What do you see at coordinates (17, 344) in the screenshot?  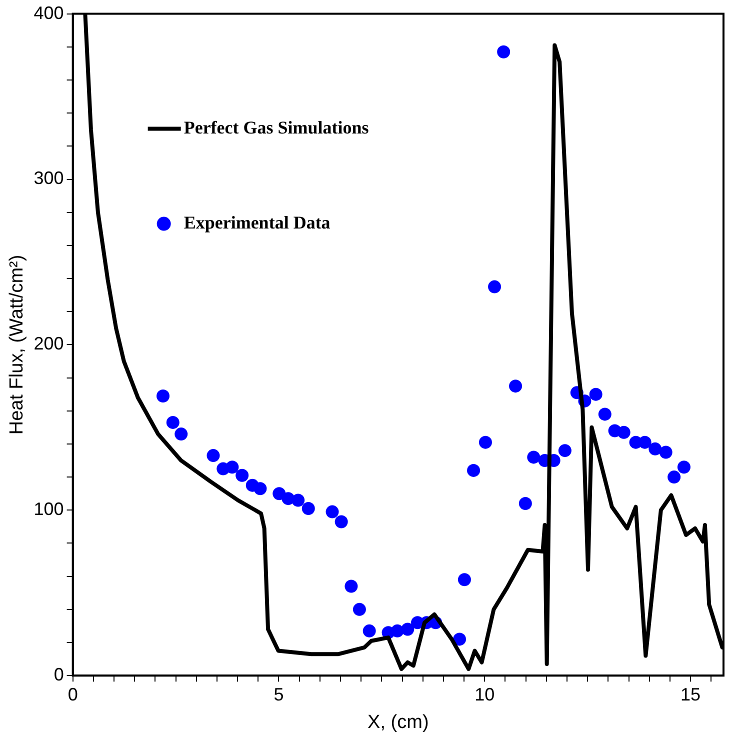 I see `y-axis-title: Heat Flux, (Watt/cm²)` at bounding box center [17, 344].